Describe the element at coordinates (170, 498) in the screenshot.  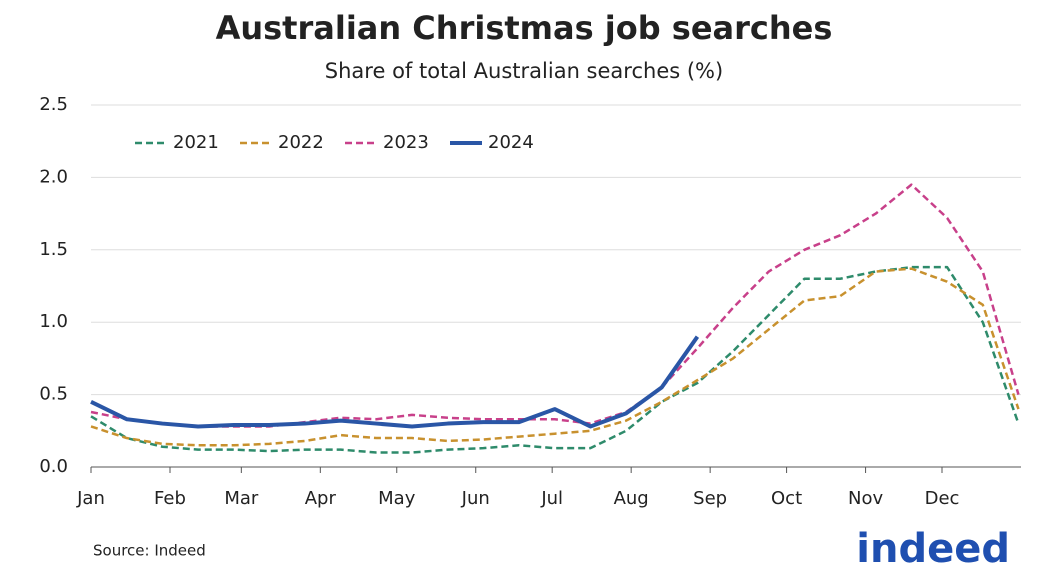
I see `x-tick-label: Feb` at that location.